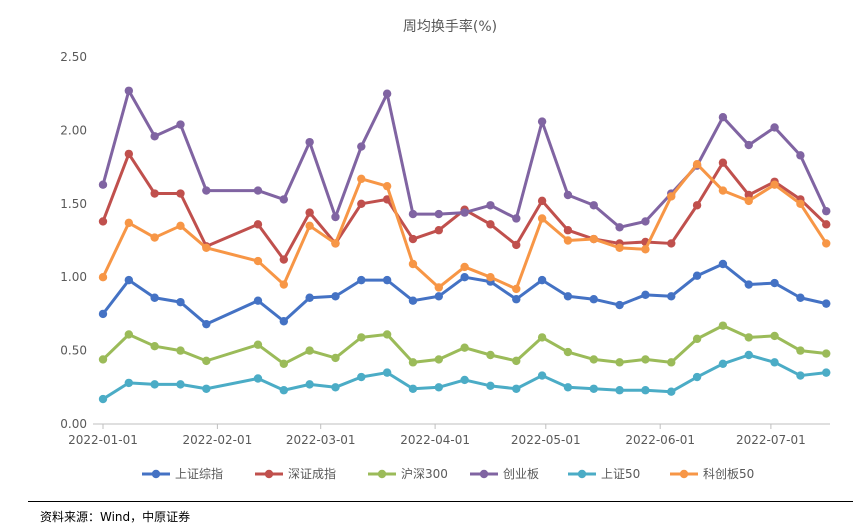 Image resolution: width=853 pixels, height=526 pixels. I want to click on legend-item: 创业板, so click(504, 474).